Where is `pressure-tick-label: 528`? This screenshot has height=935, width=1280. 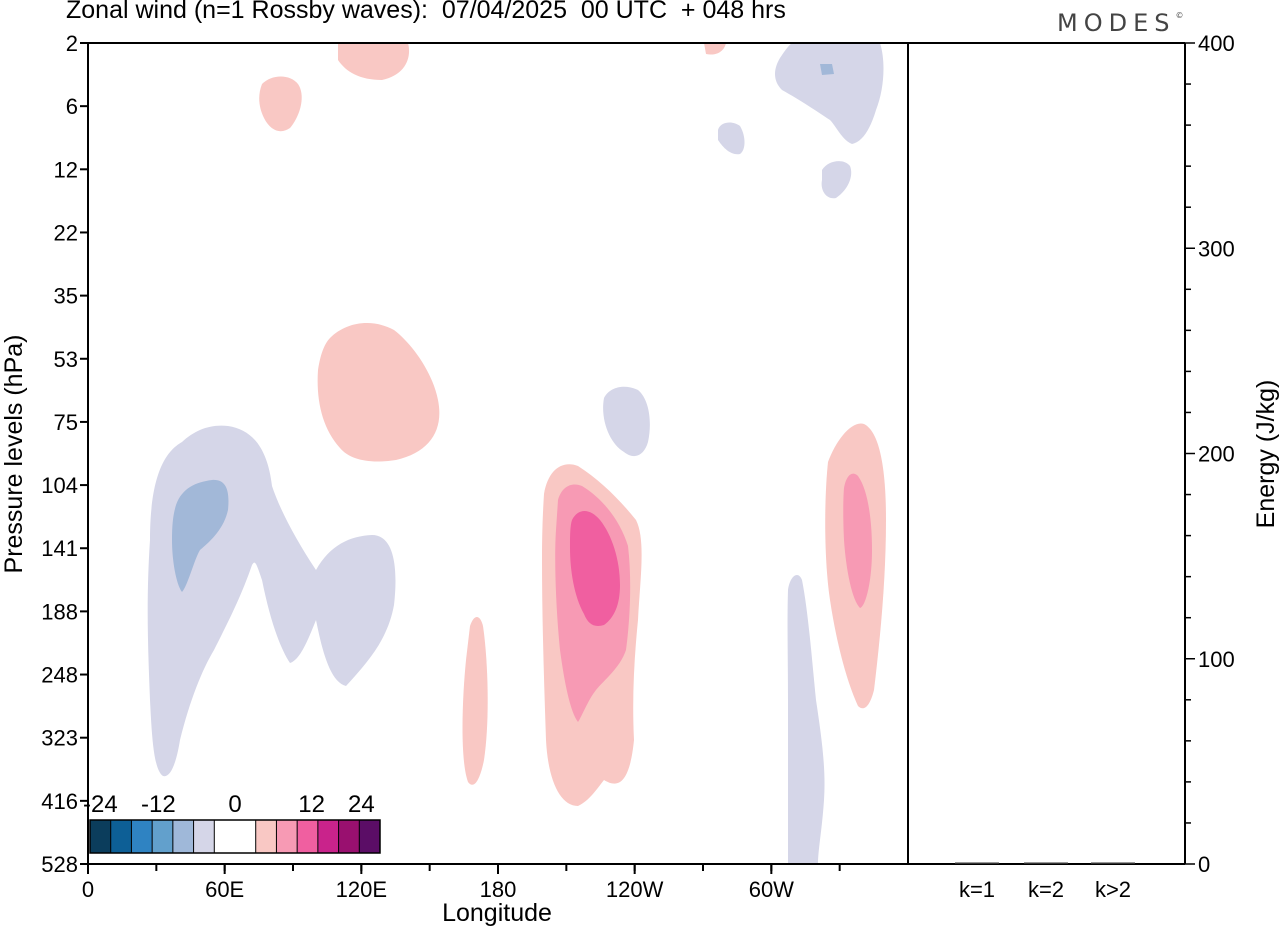
pressure-tick-label: 528 is located at coordinates (59, 864).